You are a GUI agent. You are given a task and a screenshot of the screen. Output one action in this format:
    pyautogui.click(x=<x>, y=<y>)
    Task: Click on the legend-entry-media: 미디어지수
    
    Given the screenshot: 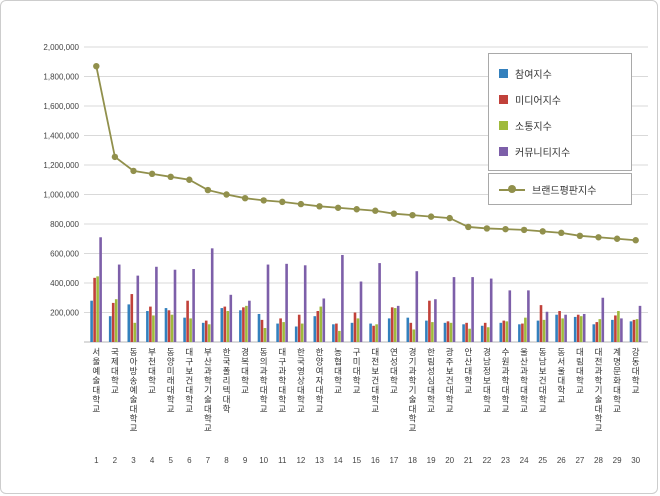 What is the action you would take?
    pyautogui.click(x=560, y=99)
    